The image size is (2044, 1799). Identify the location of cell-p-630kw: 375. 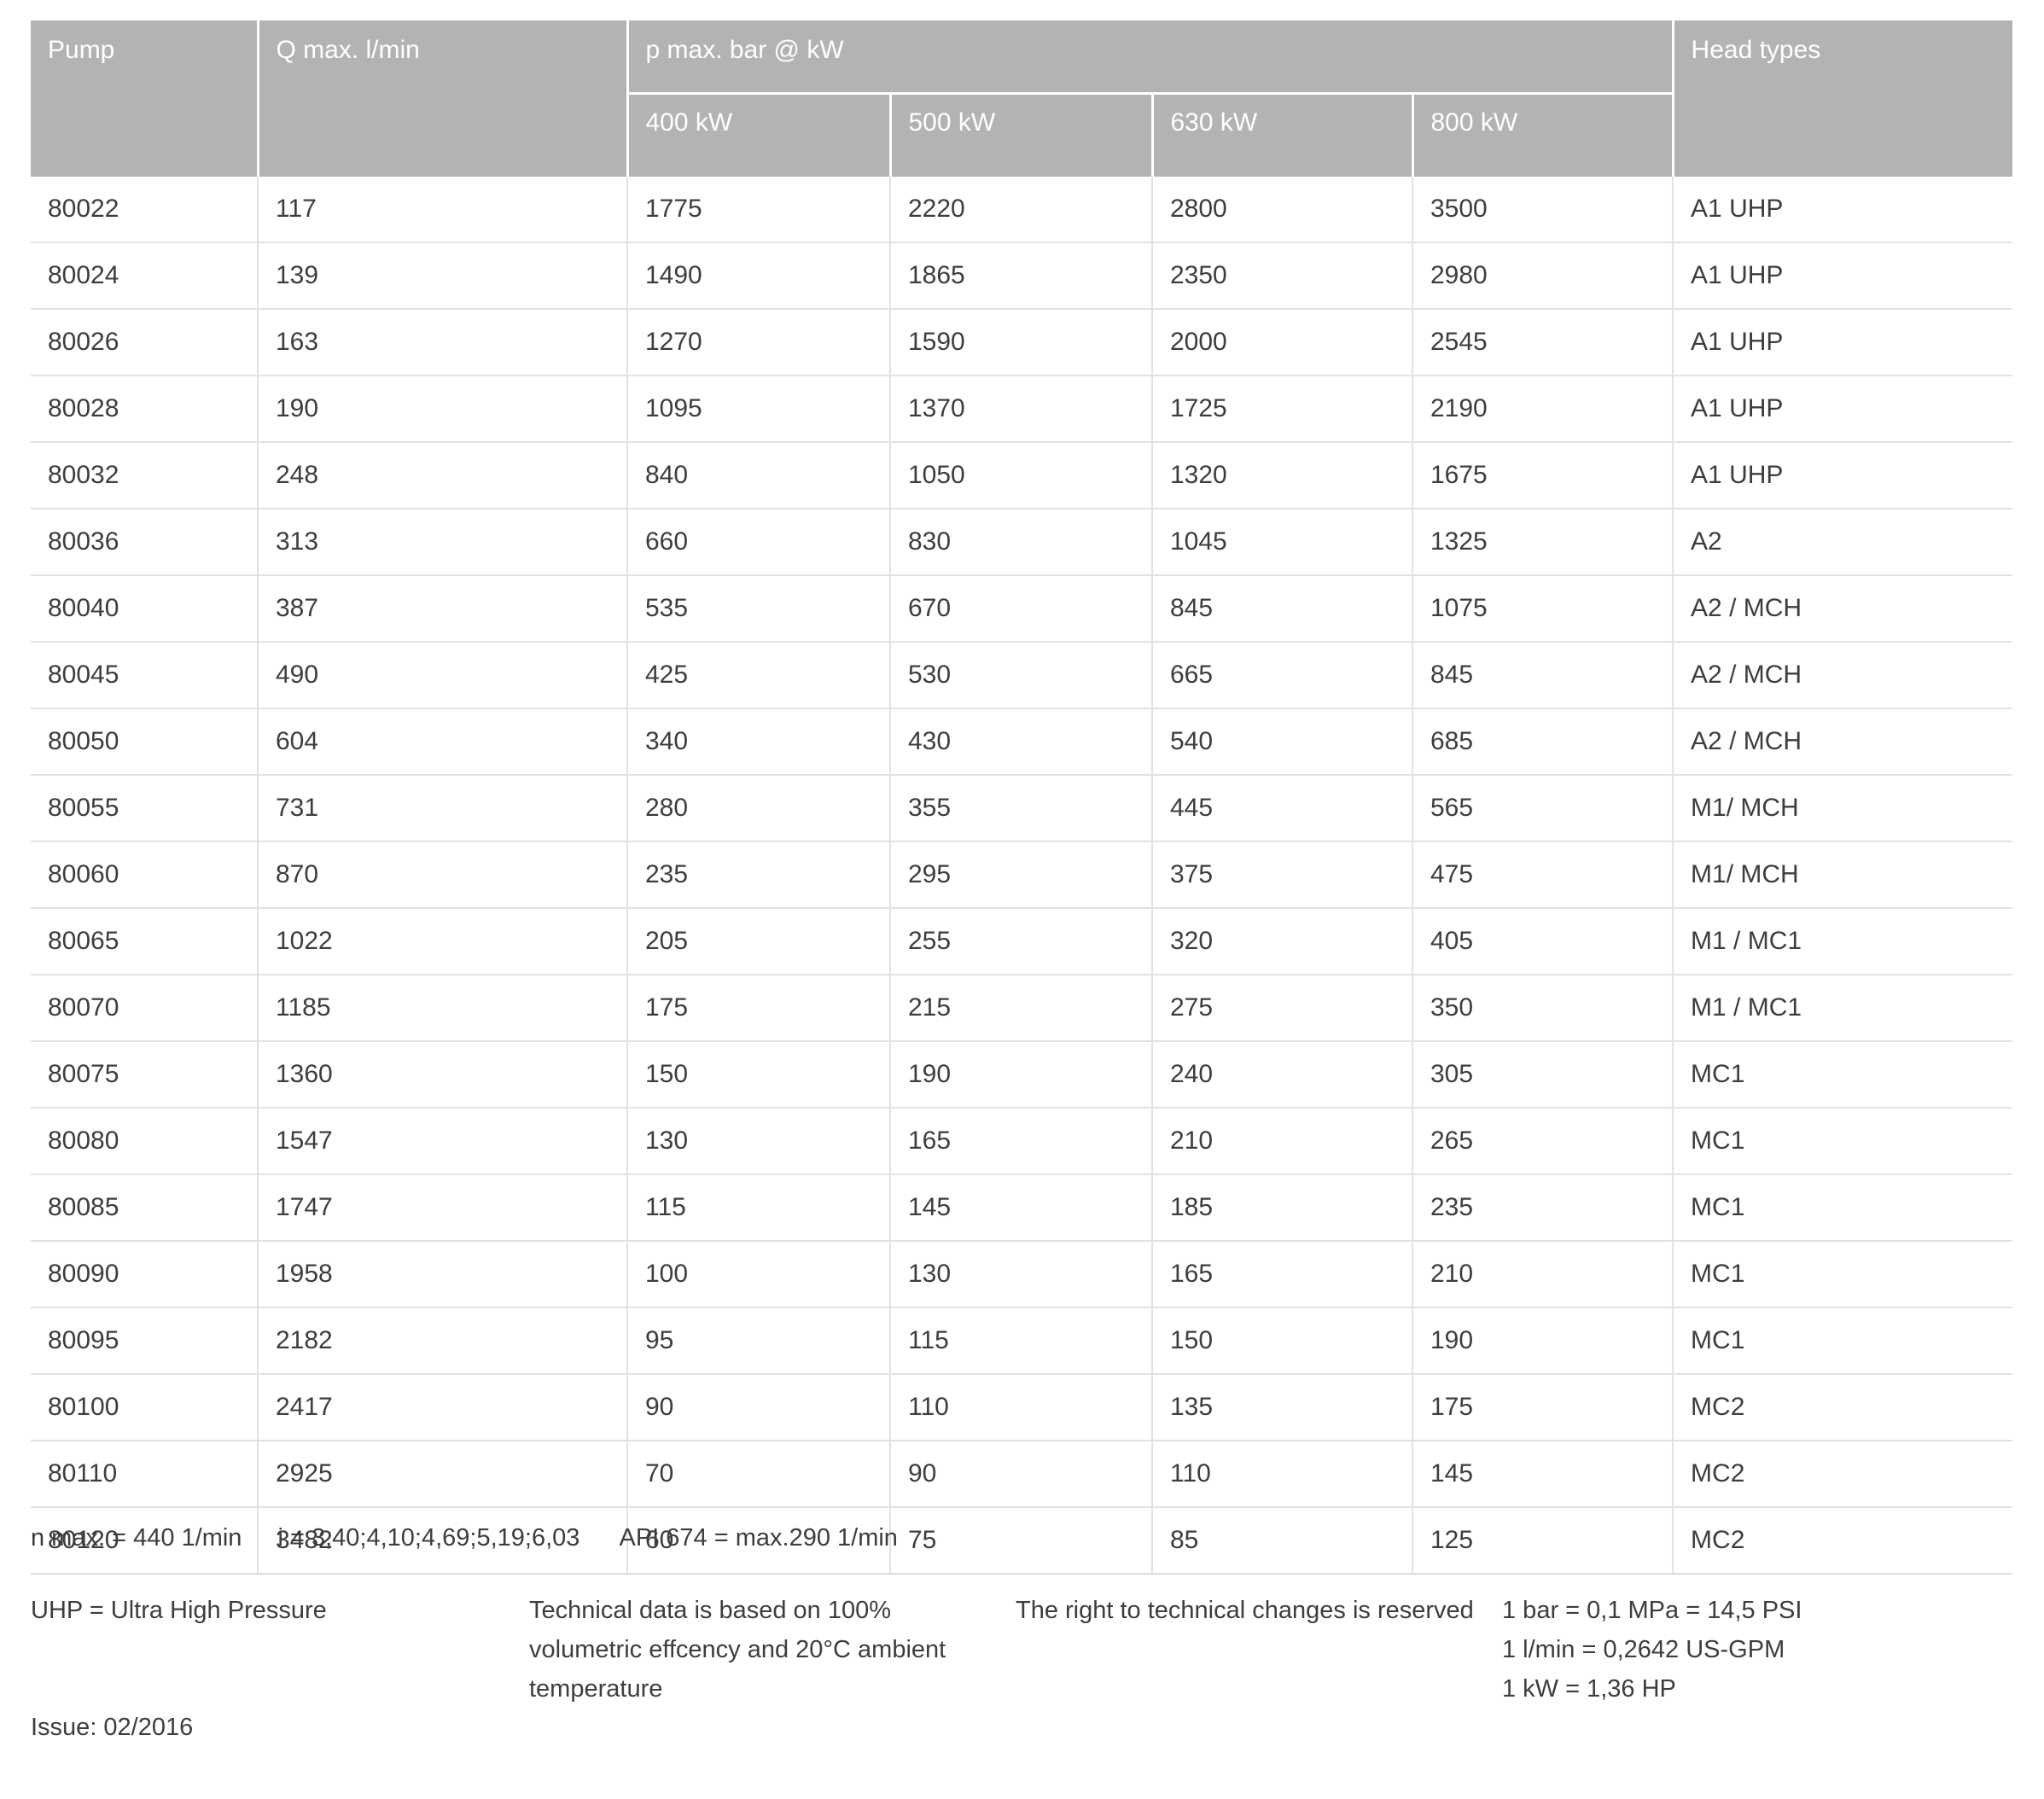
(1282, 875).